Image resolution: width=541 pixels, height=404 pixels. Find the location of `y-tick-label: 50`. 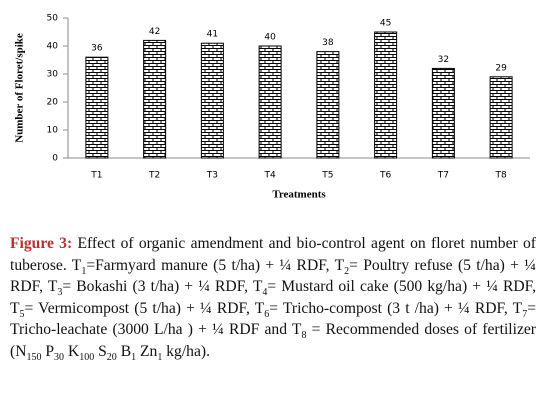

y-tick-label: 50 is located at coordinates (53, 19).